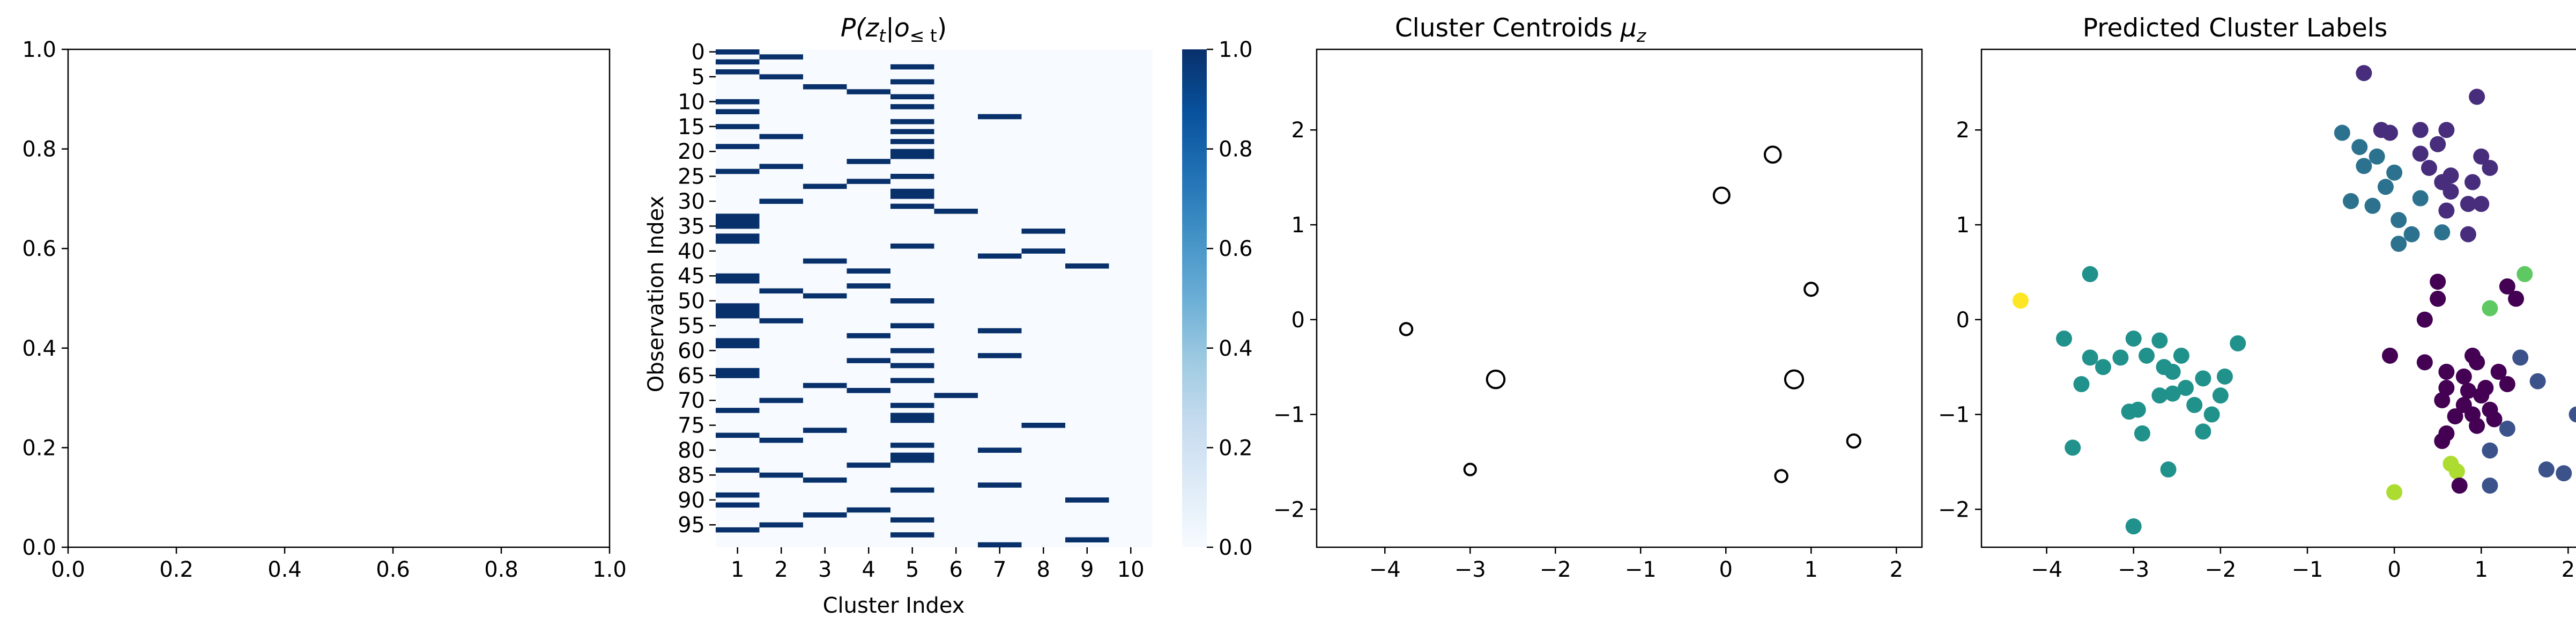 The image size is (2576, 632). I want to click on labels-xtick-label: −2, so click(2220, 569).